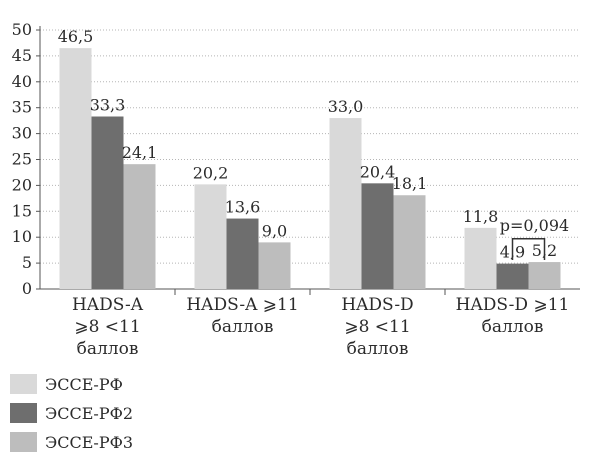 The width and height of the screenshot is (600, 474). Describe the element at coordinates (27, 262) in the screenshot. I see `y-tick-label: 5` at that location.